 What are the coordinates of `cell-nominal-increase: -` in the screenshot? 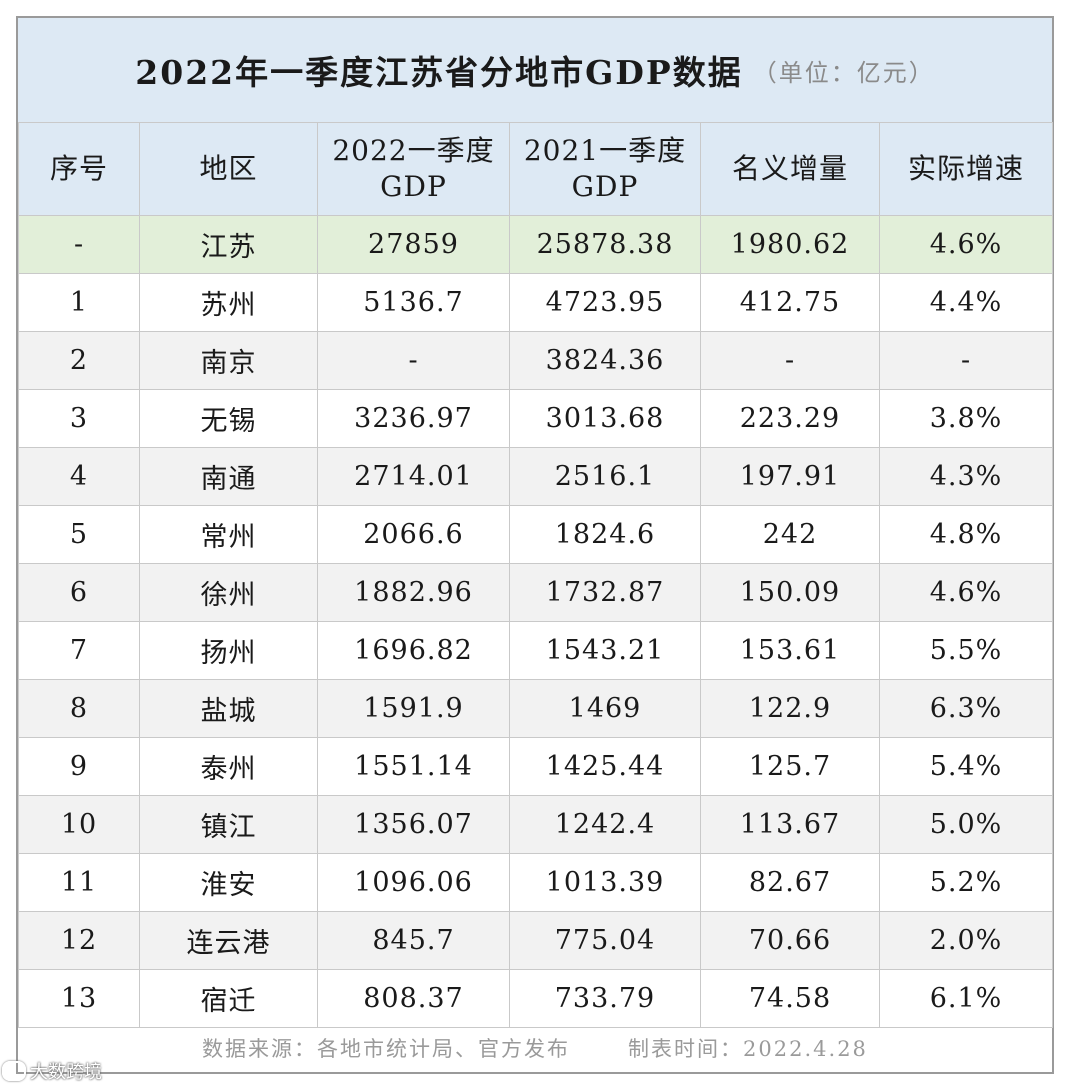 It's located at (790, 360).